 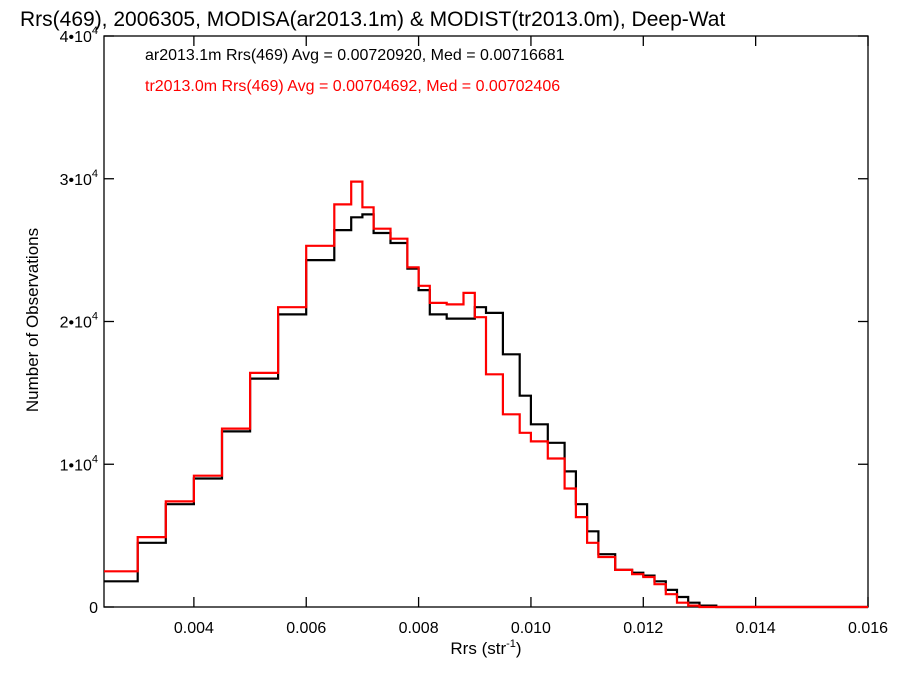 I want to click on x-axis-label-text: Rrs (str, so click(x=478, y=648).